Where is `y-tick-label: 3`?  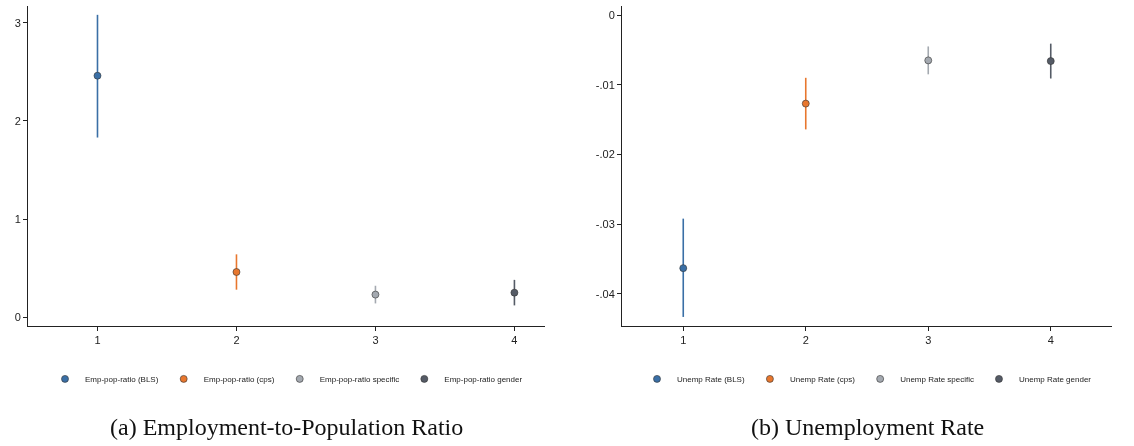
y-tick-label: 3 is located at coordinates (17, 22).